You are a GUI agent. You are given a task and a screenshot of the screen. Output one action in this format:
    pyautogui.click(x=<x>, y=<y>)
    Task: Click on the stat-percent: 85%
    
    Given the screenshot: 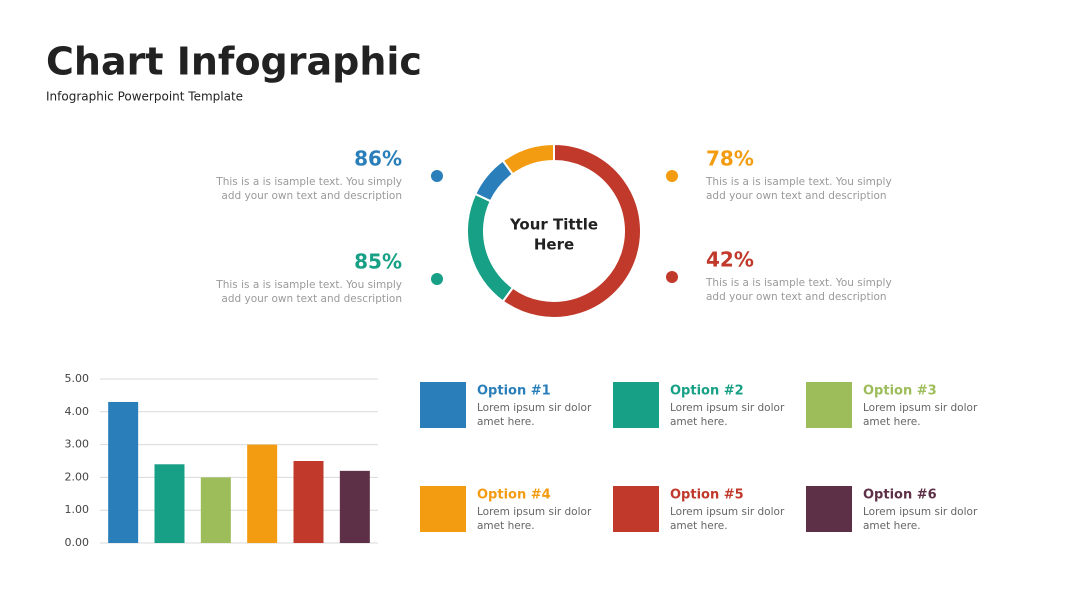 What is the action you would take?
    pyautogui.click(x=378, y=262)
    